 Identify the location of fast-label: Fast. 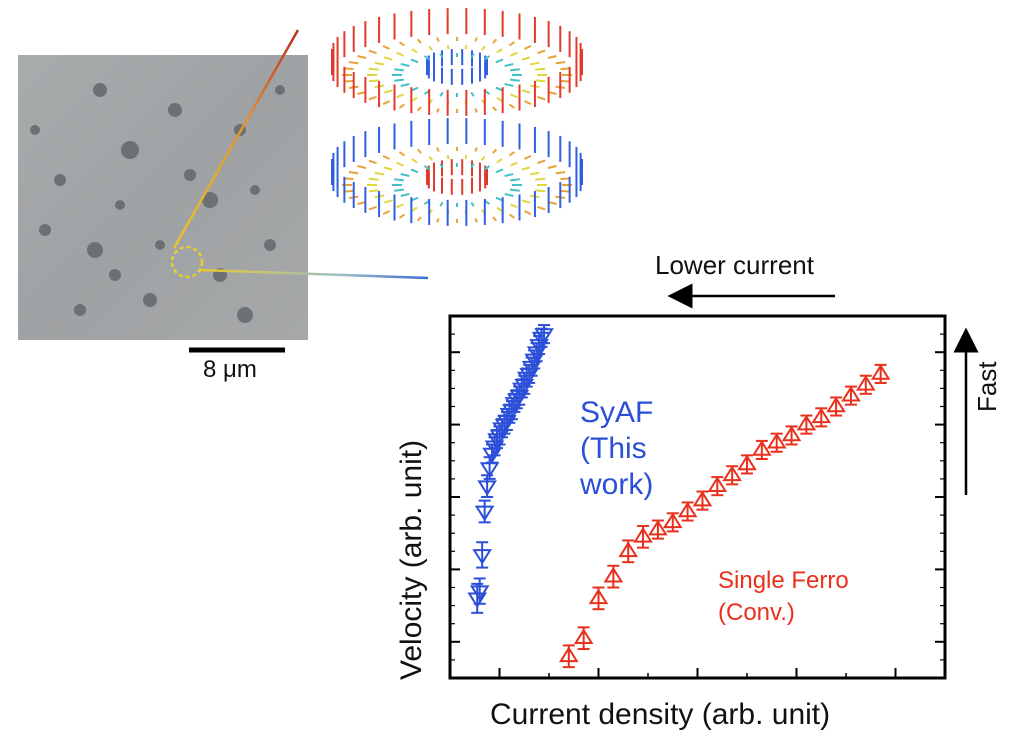
(987, 386).